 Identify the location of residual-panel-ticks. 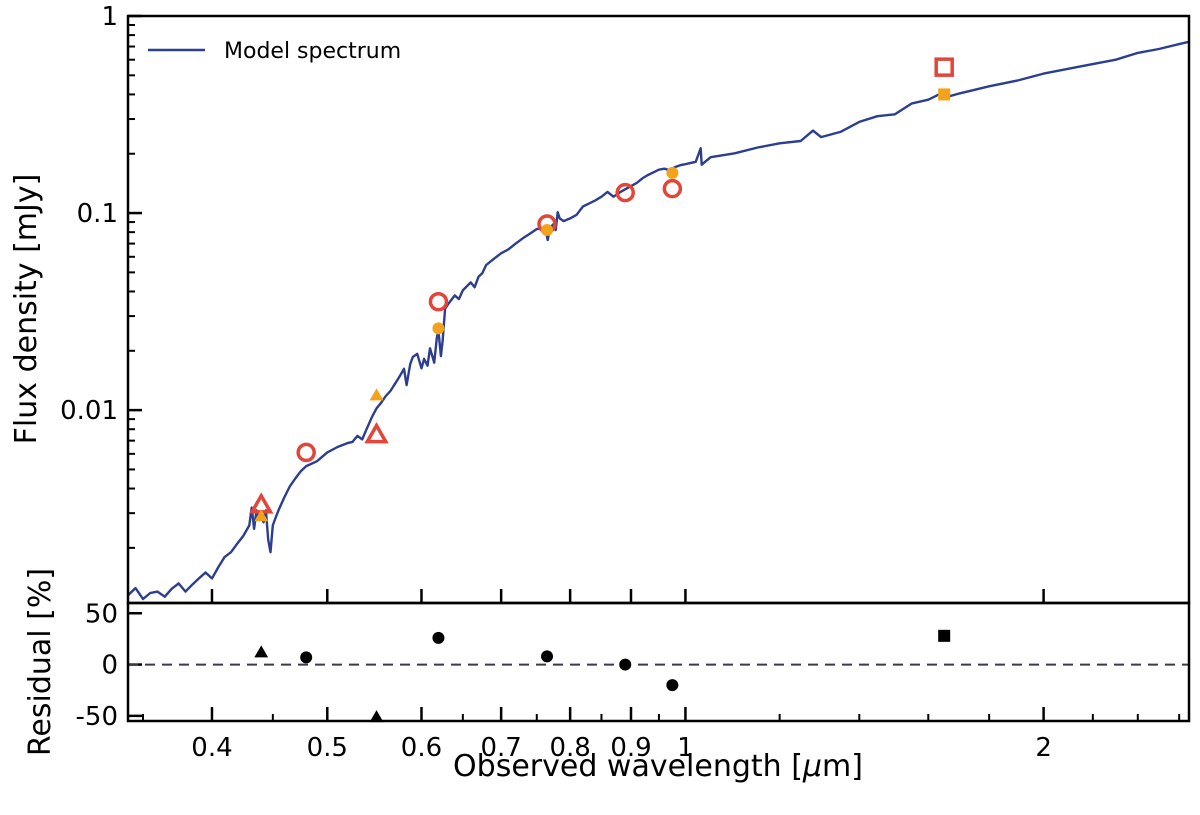
(654, 666).